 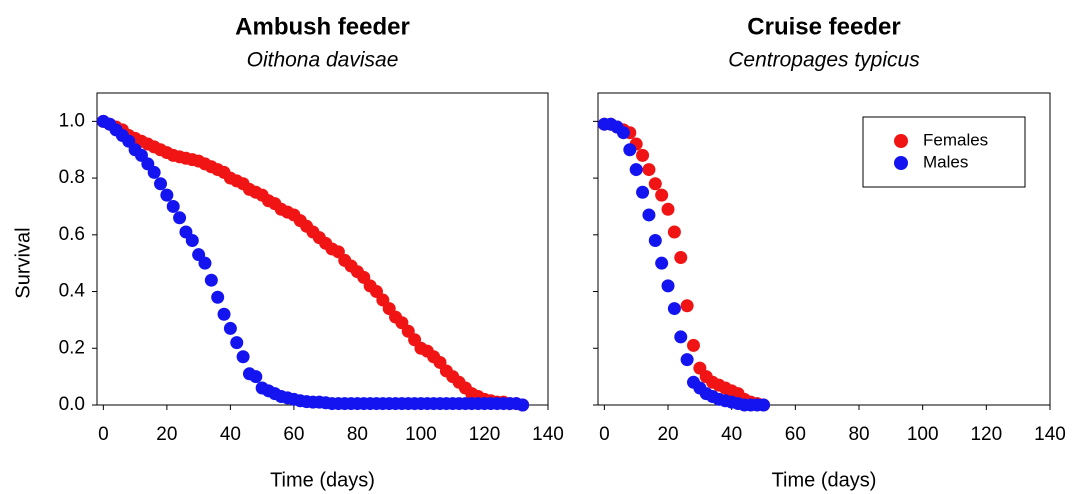 What do you see at coordinates (72, 347) in the screenshot?
I see `y-tick-label: 0.2` at bounding box center [72, 347].